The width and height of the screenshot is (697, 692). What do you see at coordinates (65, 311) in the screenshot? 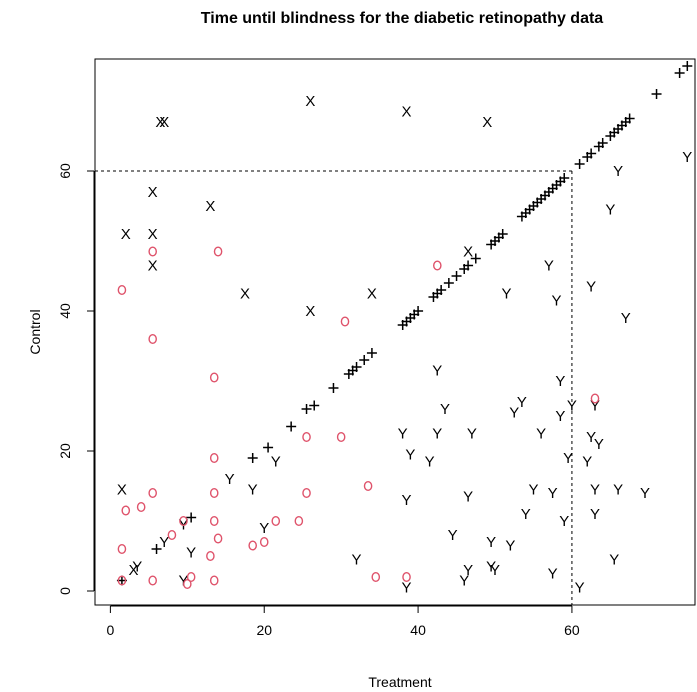
I see `y-tick-label: 40` at bounding box center [65, 311].